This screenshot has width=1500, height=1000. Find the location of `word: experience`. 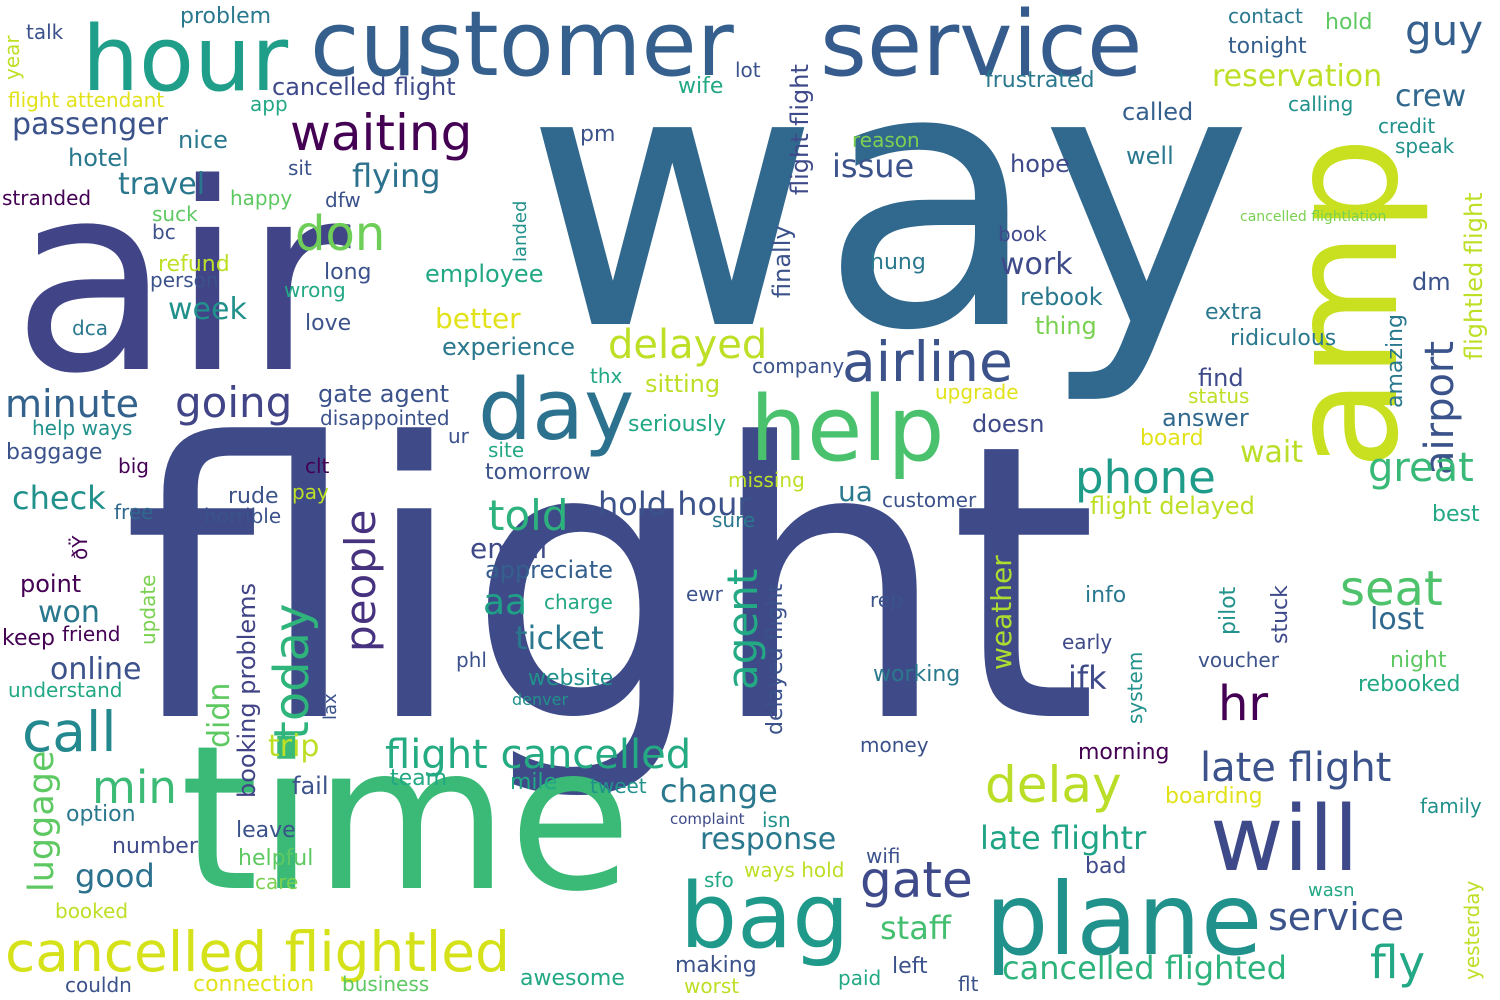

word: experience is located at coordinates (509, 347).